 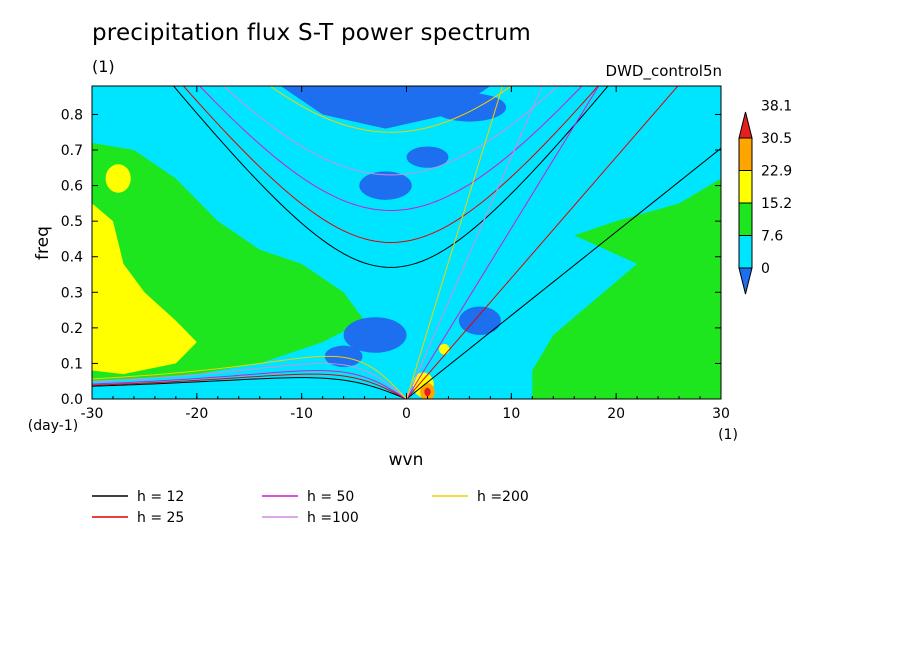 I want to click on contour-region-blue-top, so click(x=385, y=107).